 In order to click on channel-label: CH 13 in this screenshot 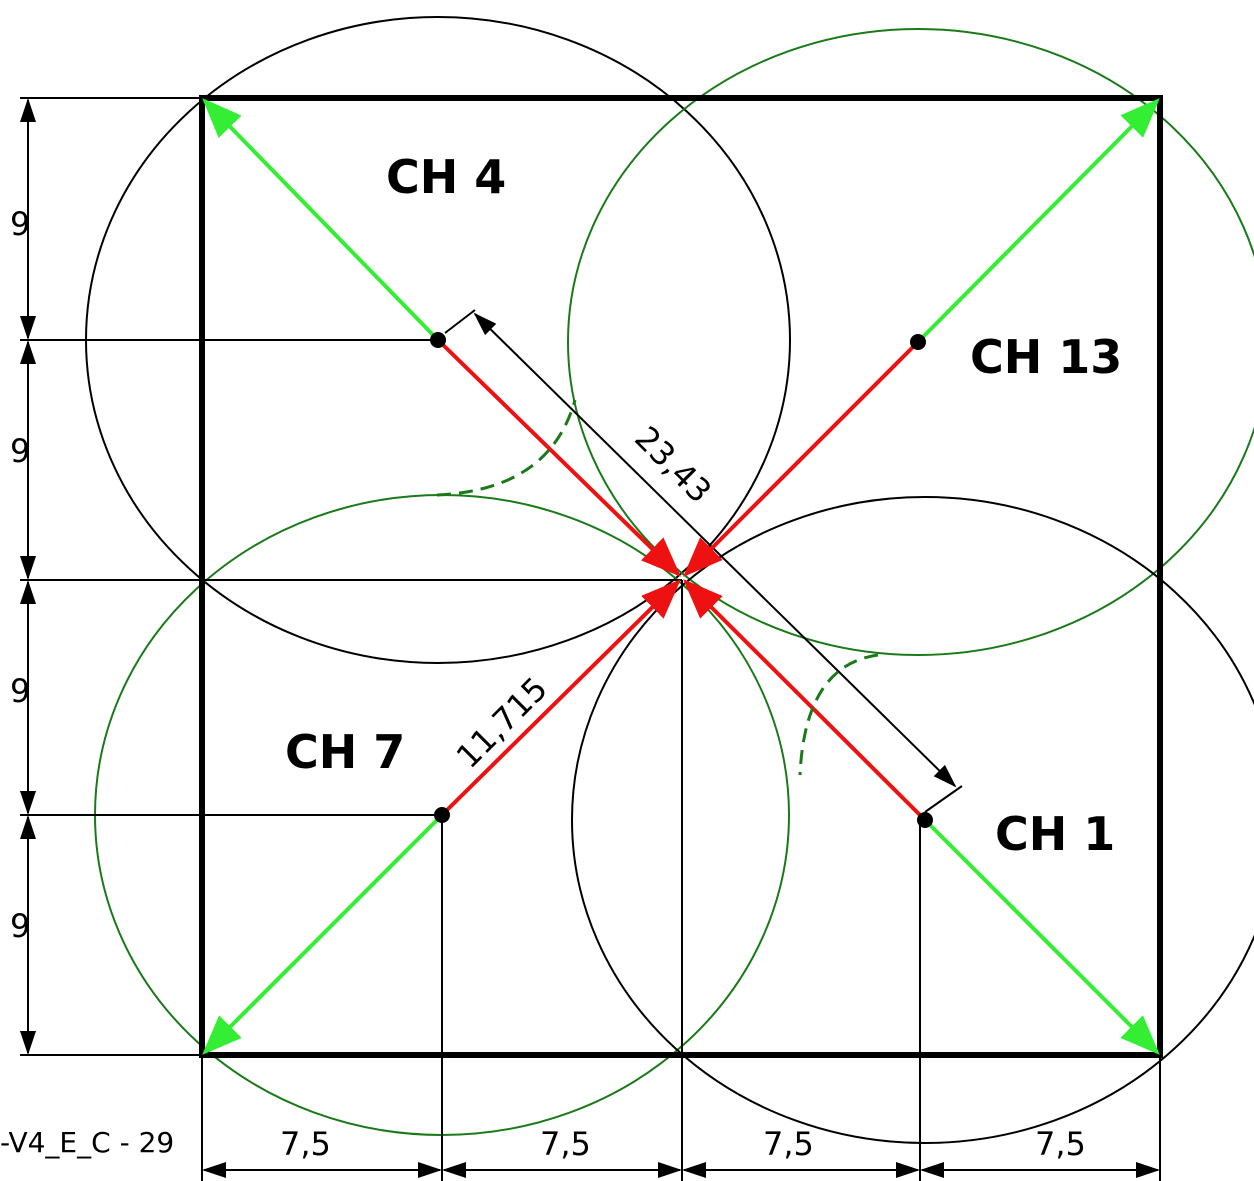, I will do `click(1046, 357)`.